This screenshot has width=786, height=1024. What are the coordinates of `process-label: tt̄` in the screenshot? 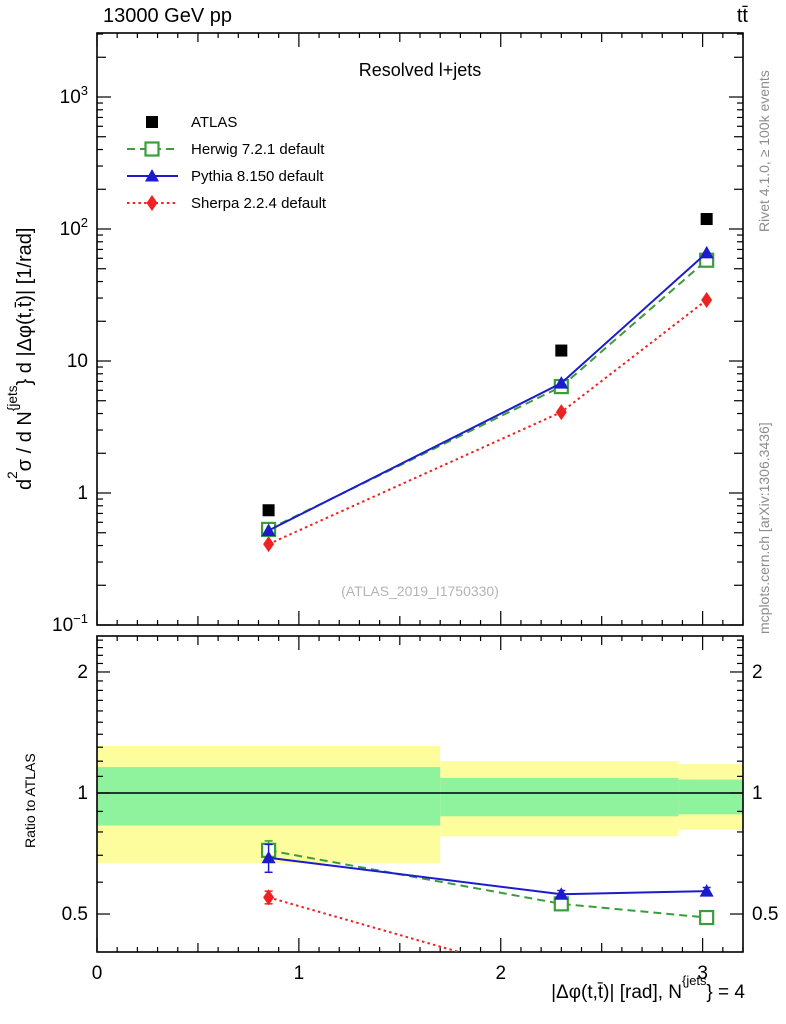 It's located at (742, 16).